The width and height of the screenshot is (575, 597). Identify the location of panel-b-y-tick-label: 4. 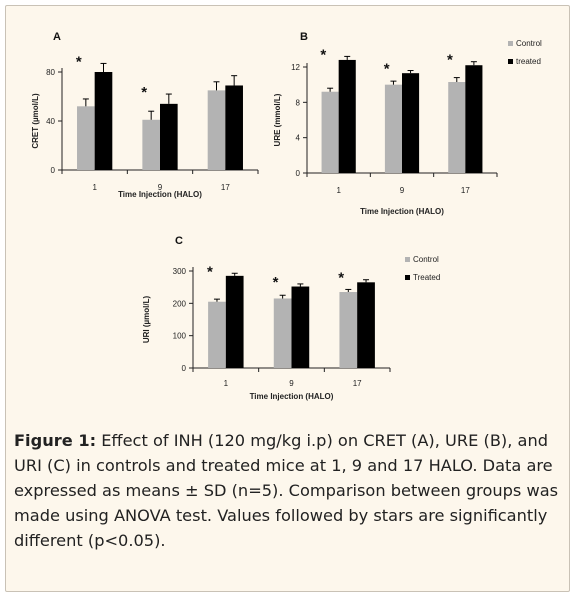
(298, 138).